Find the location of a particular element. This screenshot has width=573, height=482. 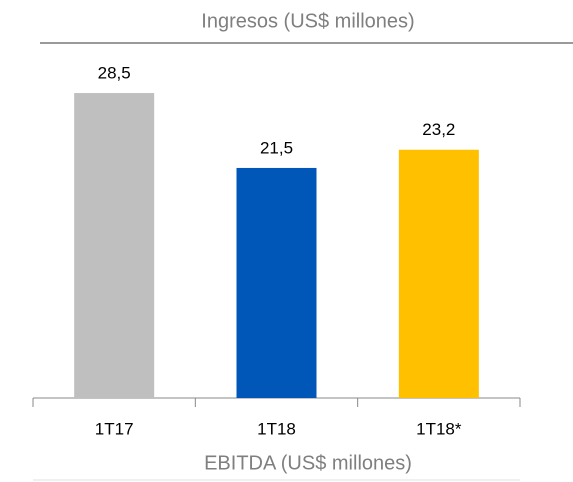

data-label: 28,5 is located at coordinates (114, 73).